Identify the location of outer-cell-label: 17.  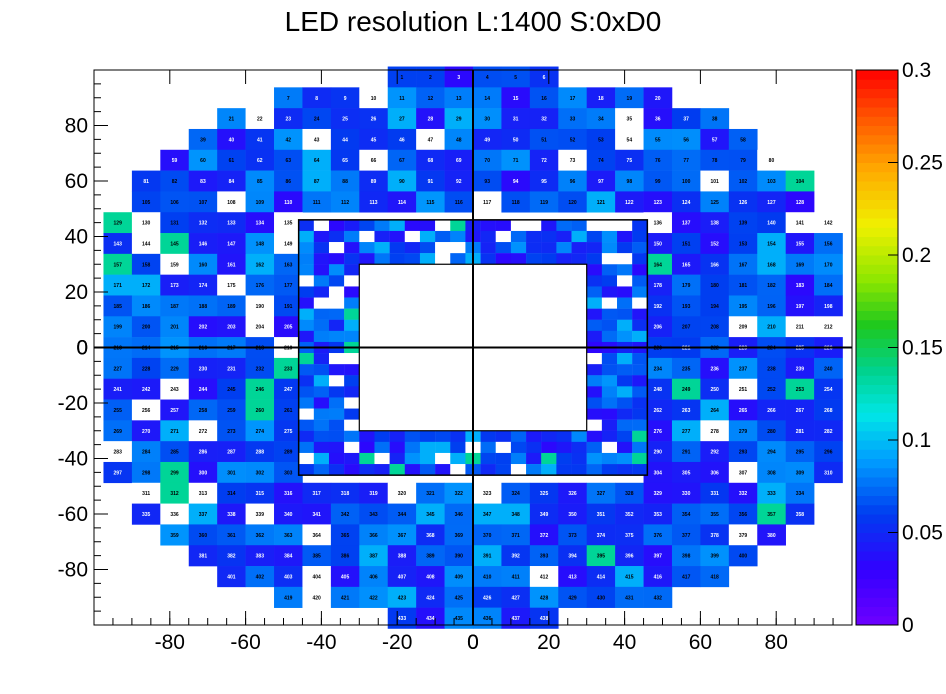
(573, 99).